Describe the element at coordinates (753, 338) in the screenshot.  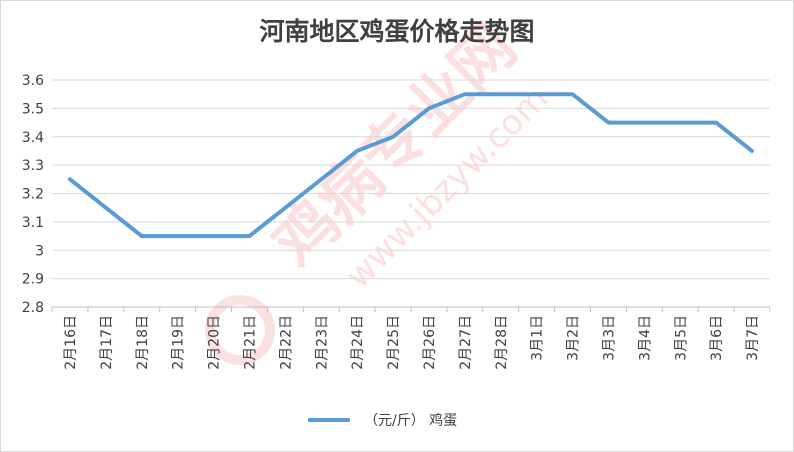
I see `x-tick-label: 3月7日` at that location.